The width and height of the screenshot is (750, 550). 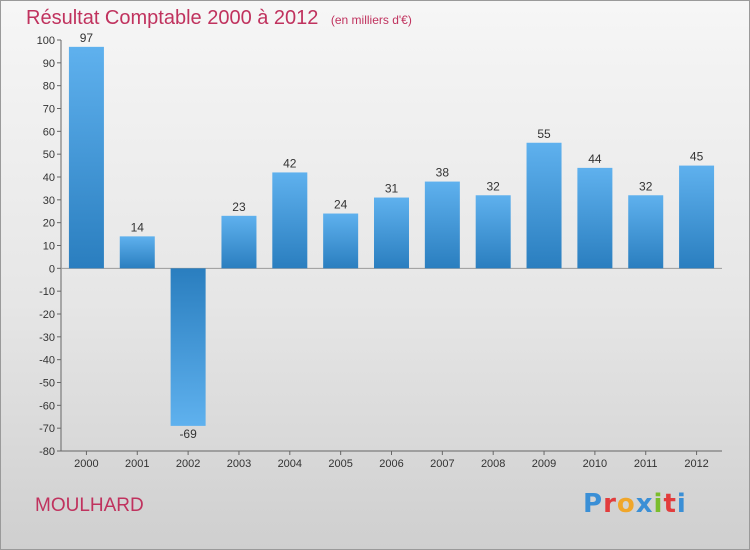 I want to click on y-tick-label: -20, so click(x=47, y=315).